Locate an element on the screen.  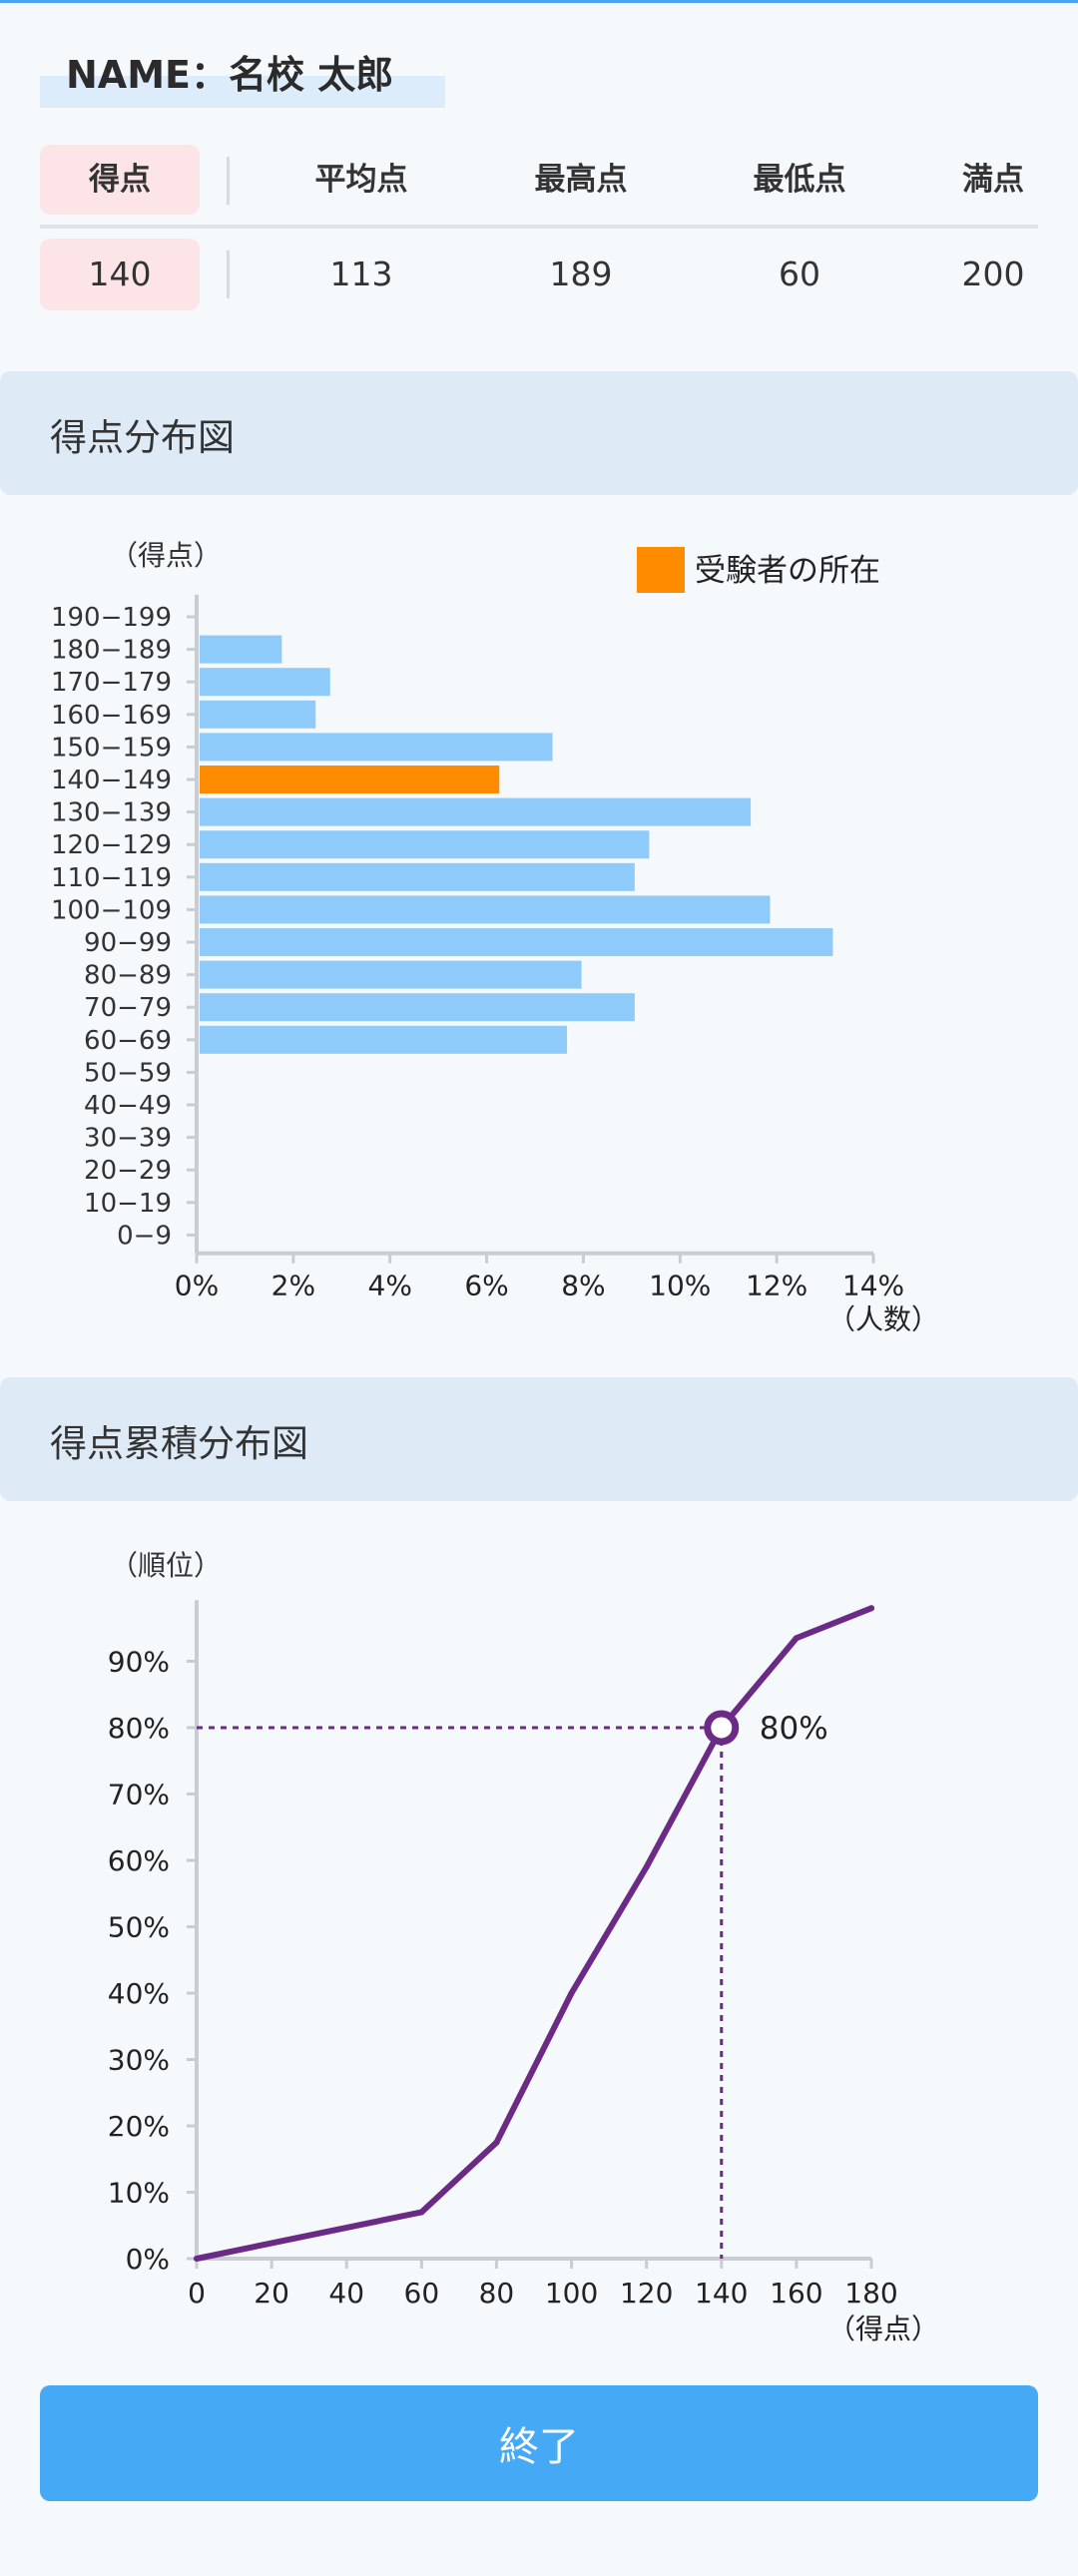
x-tick-label: 2% is located at coordinates (293, 1286).